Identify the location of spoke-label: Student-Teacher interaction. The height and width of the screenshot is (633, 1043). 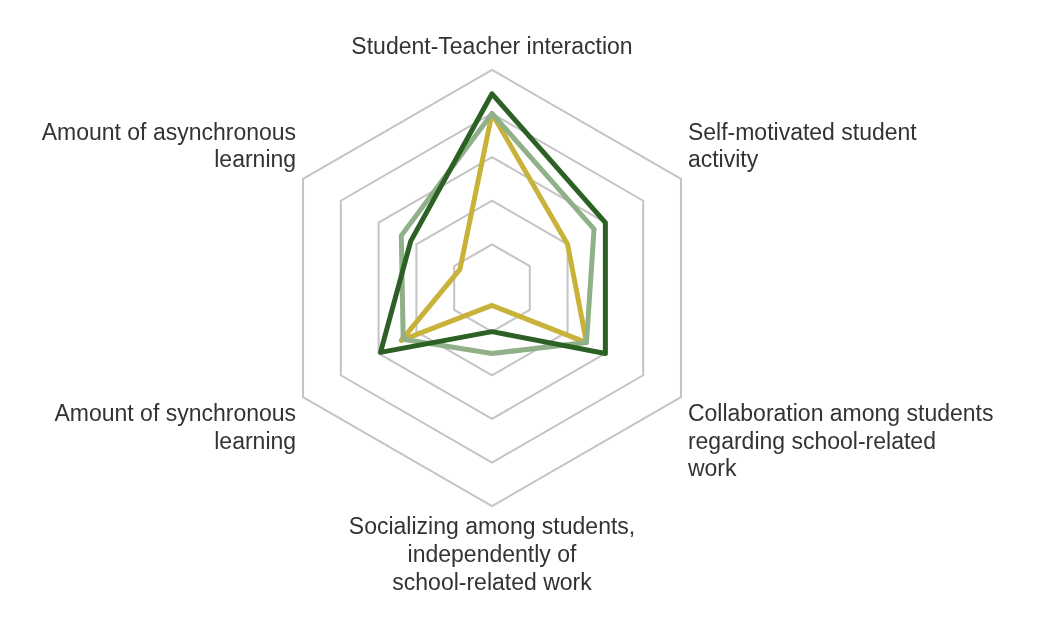
(492, 46).